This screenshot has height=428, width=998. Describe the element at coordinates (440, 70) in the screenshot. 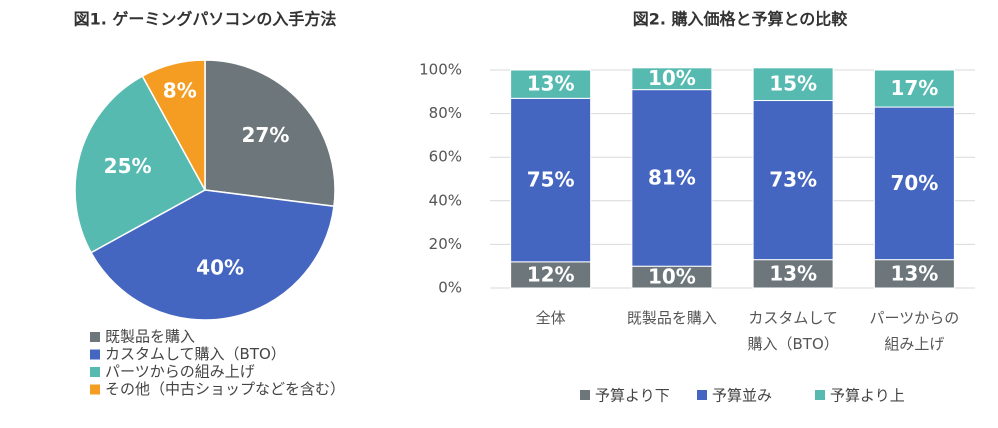

I see `y-tick-label: 100%` at that location.